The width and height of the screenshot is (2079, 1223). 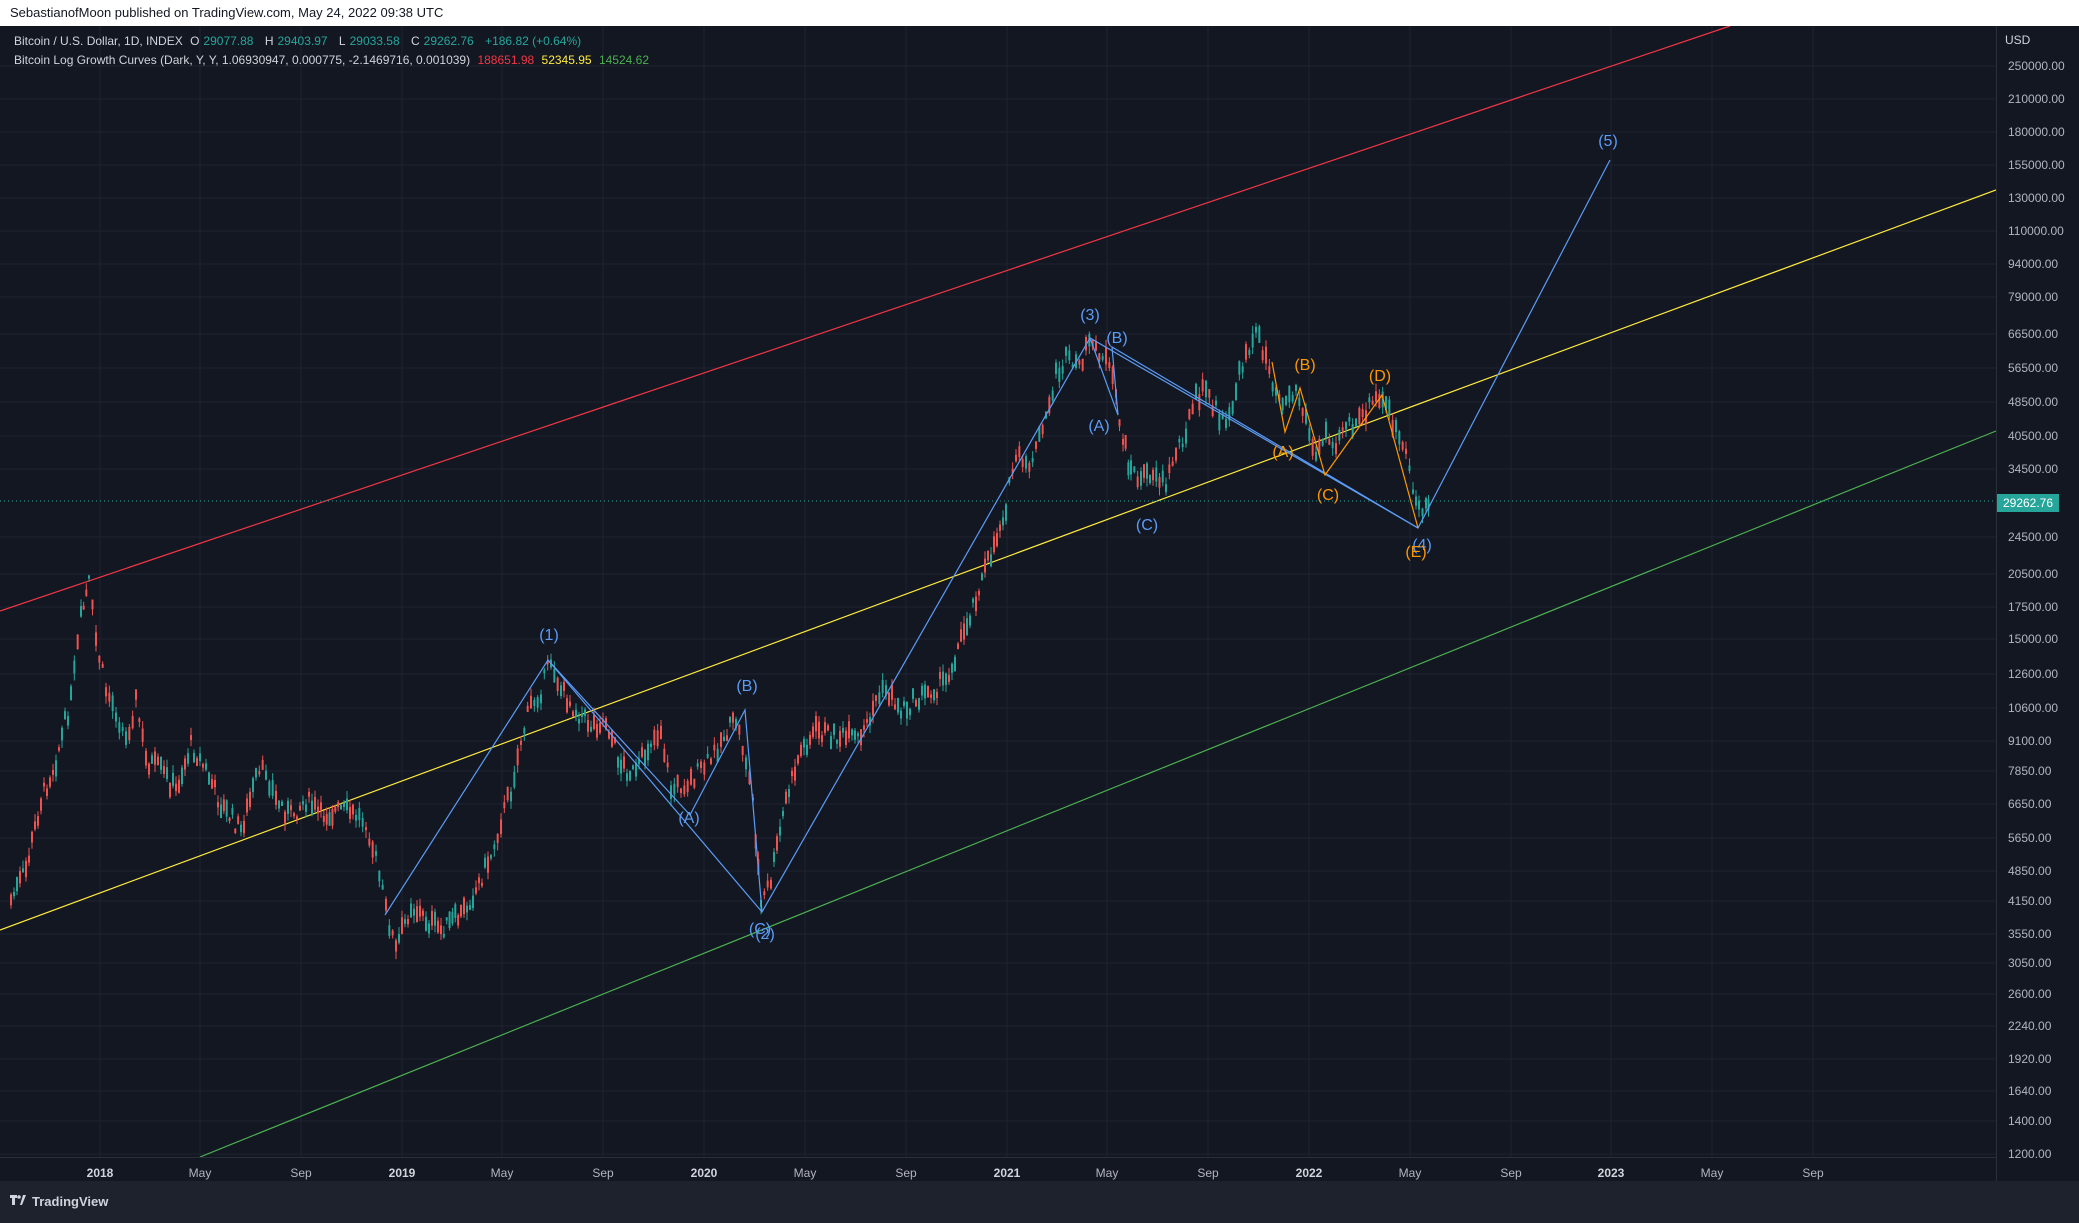 What do you see at coordinates (506, 60) in the screenshot?
I see `upper-curve-value: 188651.98` at bounding box center [506, 60].